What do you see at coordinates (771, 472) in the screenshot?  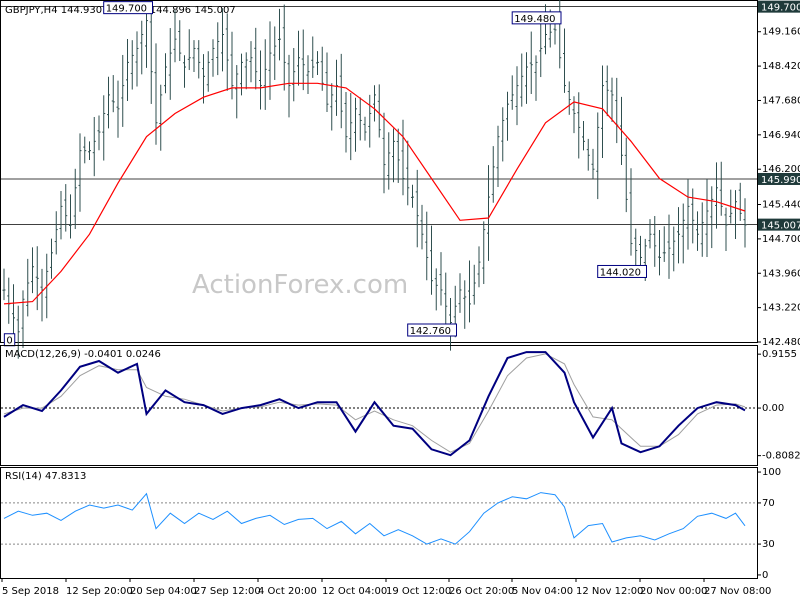 I see `rsi-y-tick-label: 100` at bounding box center [771, 472].